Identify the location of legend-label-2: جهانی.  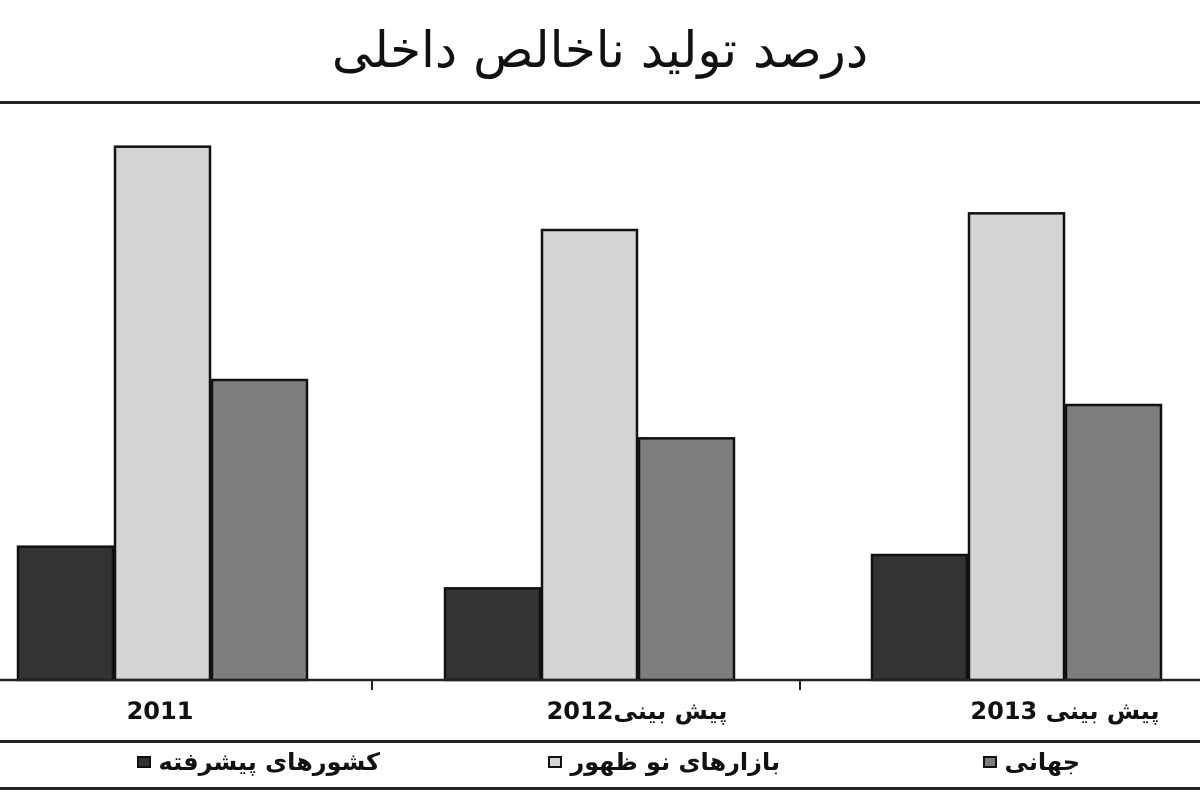
(1042, 762).